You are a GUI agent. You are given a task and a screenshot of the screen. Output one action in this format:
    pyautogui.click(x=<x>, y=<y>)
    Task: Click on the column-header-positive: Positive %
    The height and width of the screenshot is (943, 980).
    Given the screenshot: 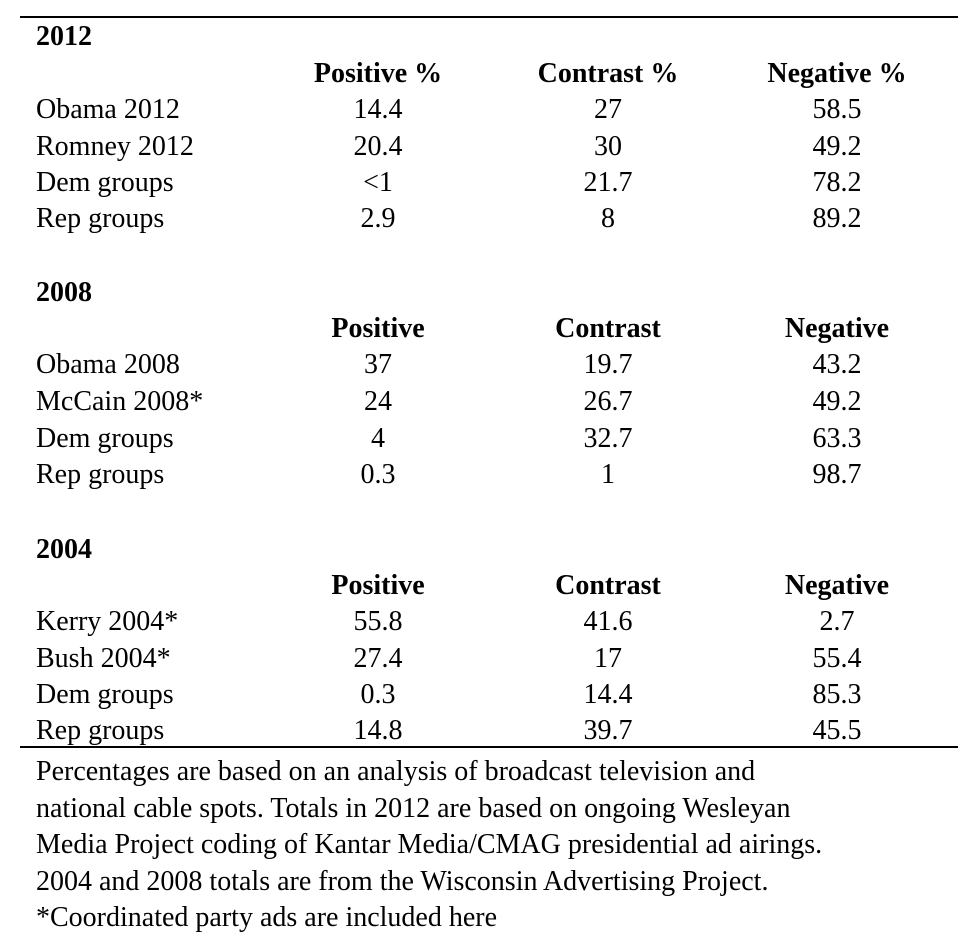 What is the action you would take?
    pyautogui.click(x=378, y=73)
    